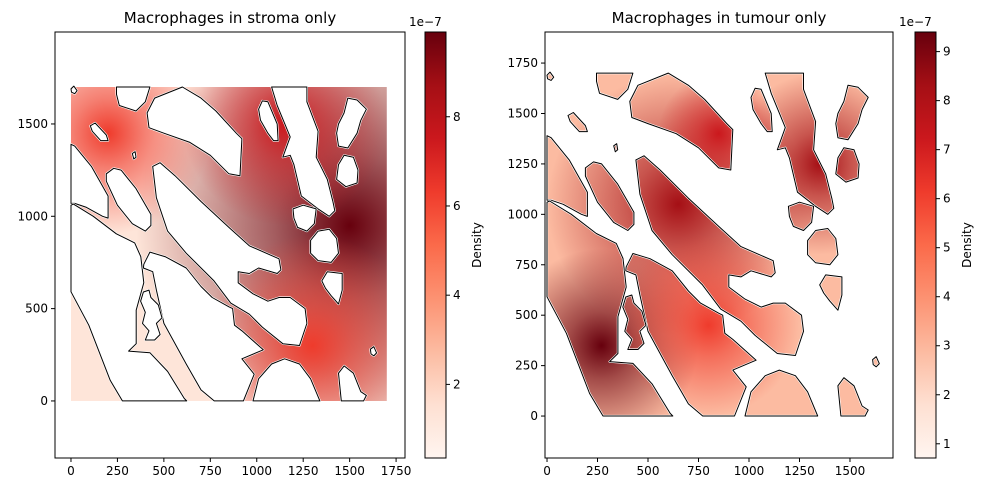 The width and height of the screenshot is (984, 490). I want to click on colorbar-tick-label: 5, so click(947, 248).